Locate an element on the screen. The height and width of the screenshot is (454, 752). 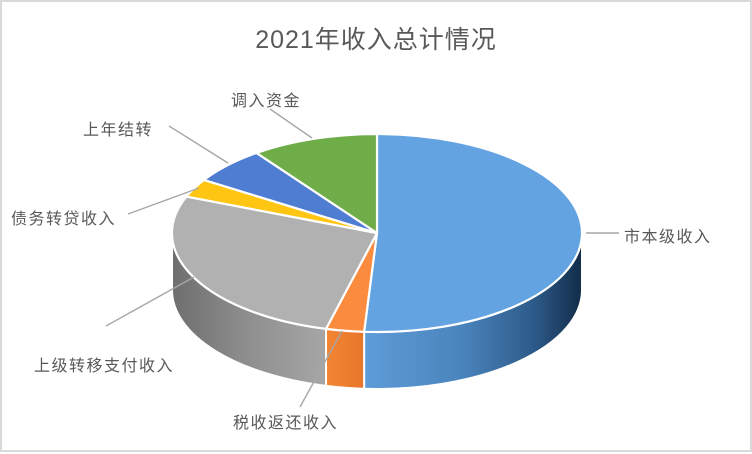
leader-line-tax-rebate-income is located at coordinates (321, 369).